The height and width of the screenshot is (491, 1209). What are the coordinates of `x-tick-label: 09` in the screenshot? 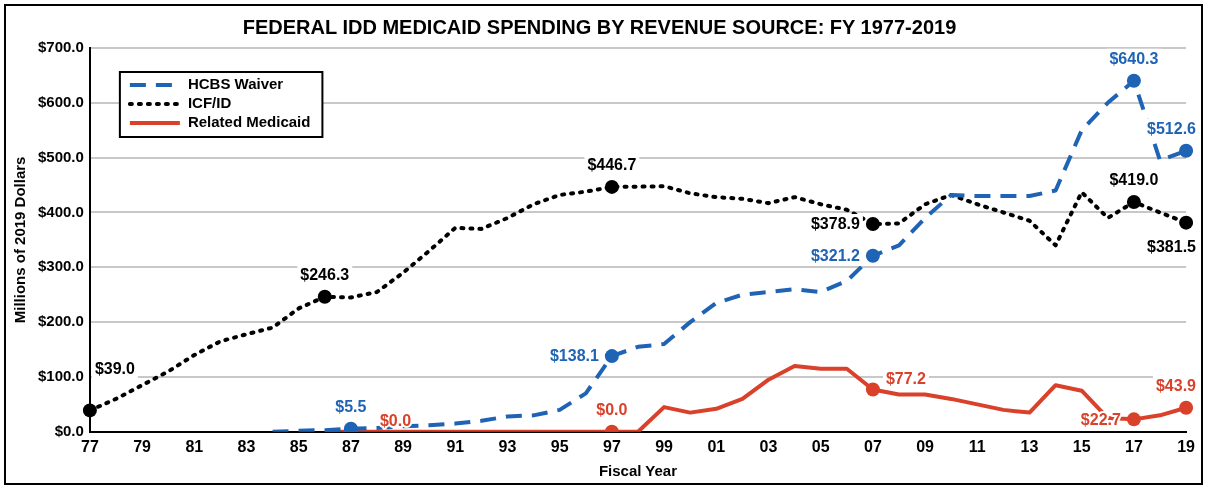 It's located at (925, 446).